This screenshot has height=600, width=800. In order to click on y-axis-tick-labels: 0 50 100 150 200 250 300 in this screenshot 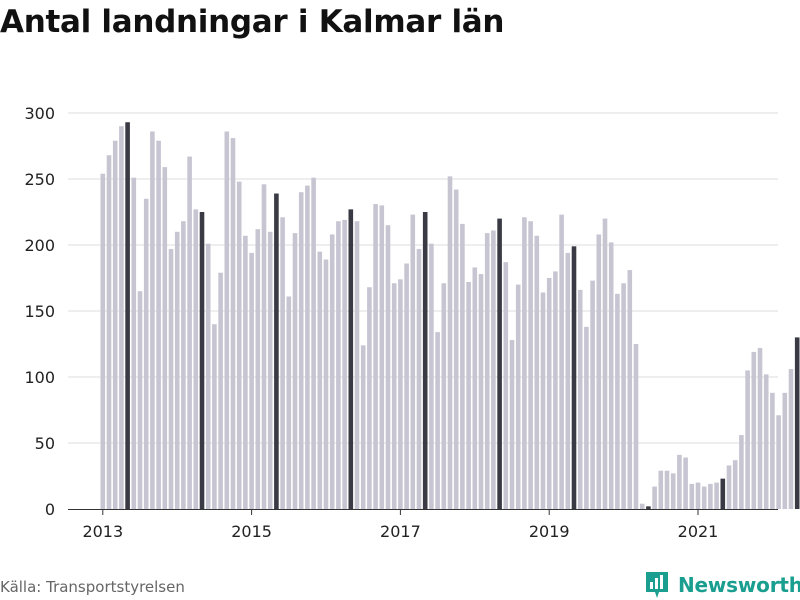, I will do `click(39, 311)`.